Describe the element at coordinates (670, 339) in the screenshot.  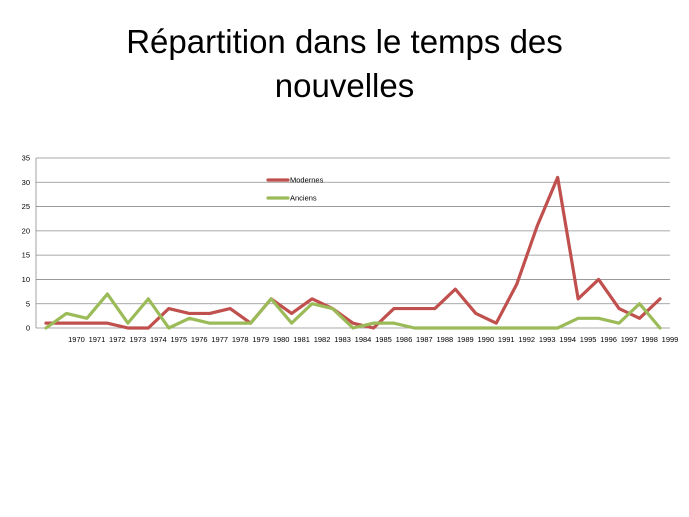
I see `x-tick-label-1999: 1999` at that location.